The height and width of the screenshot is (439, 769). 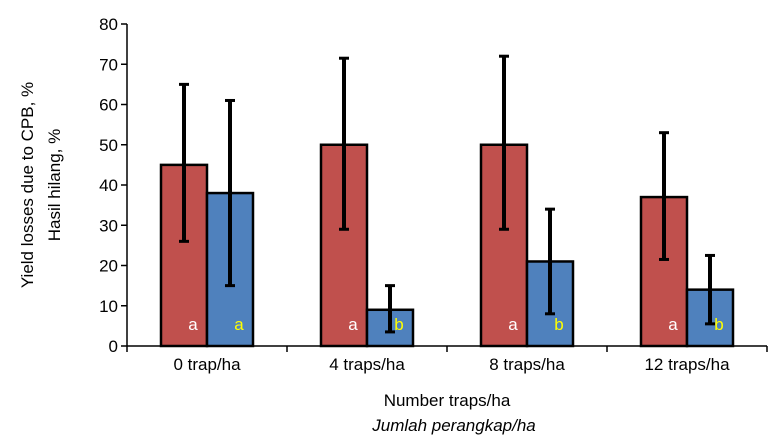 I want to click on y-tick-label: 40, so click(x=108, y=185).